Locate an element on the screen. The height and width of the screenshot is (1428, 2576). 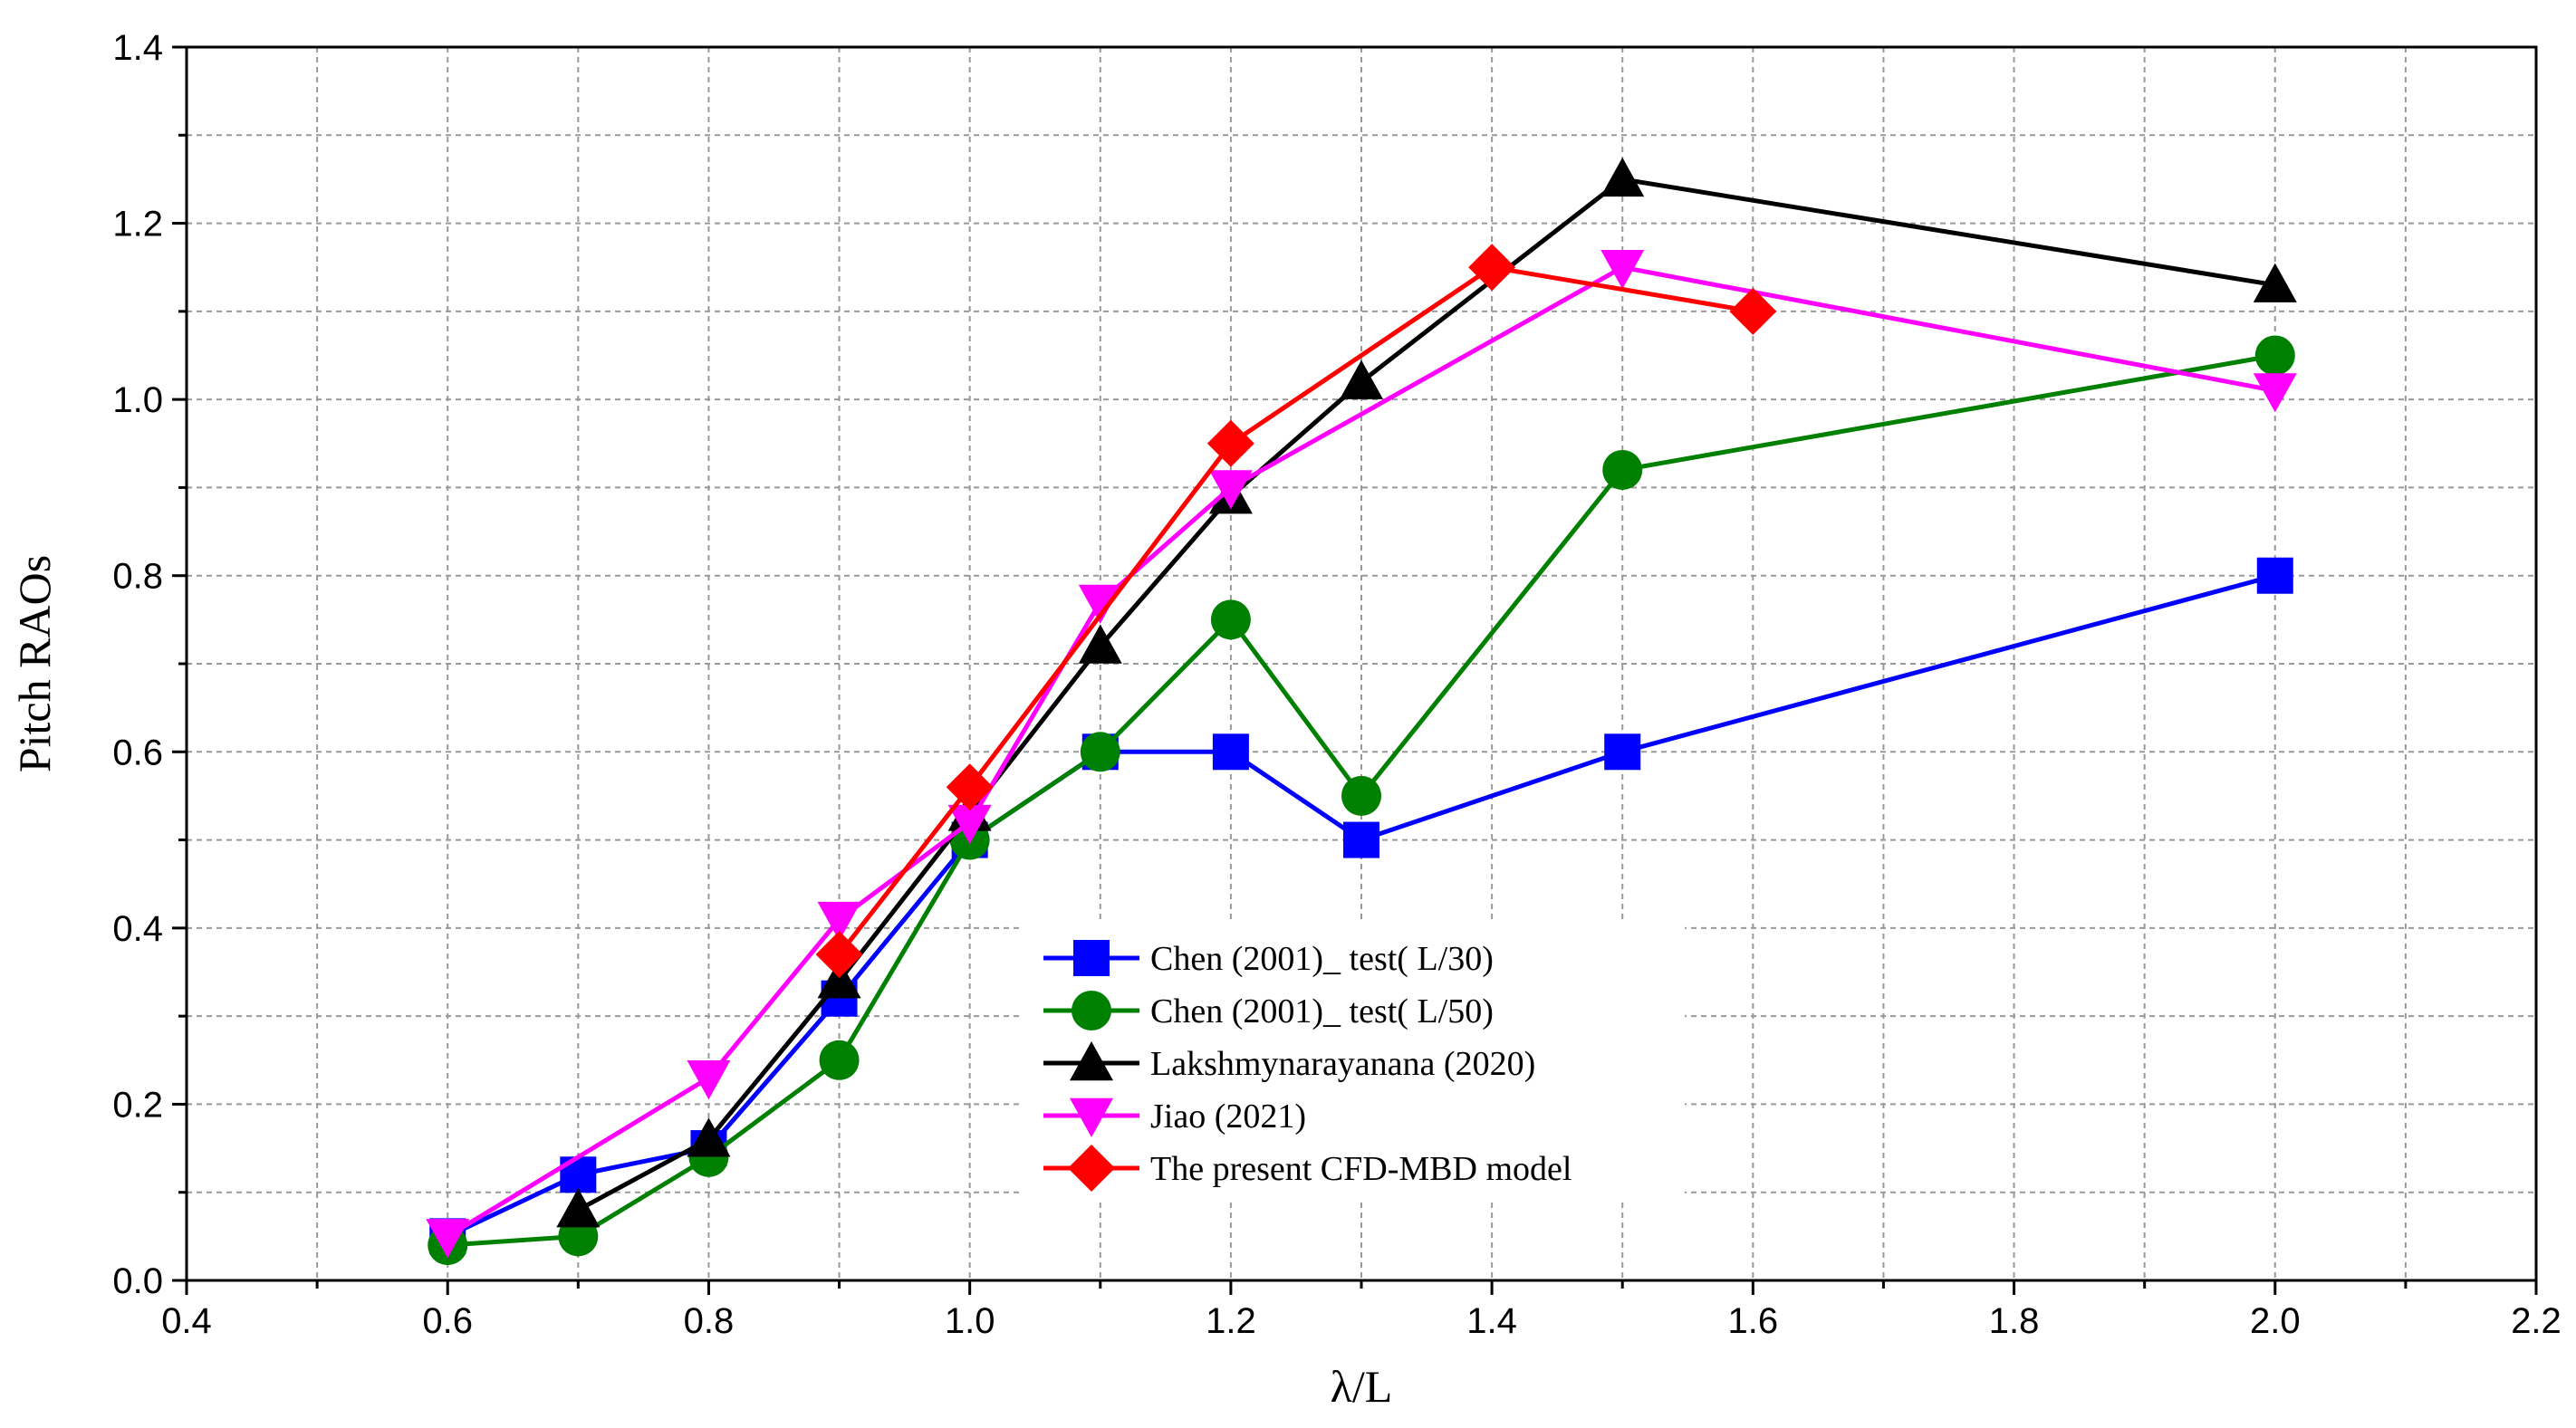
legend-label: The present CFD-MBD model is located at coordinates (1361, 1169).